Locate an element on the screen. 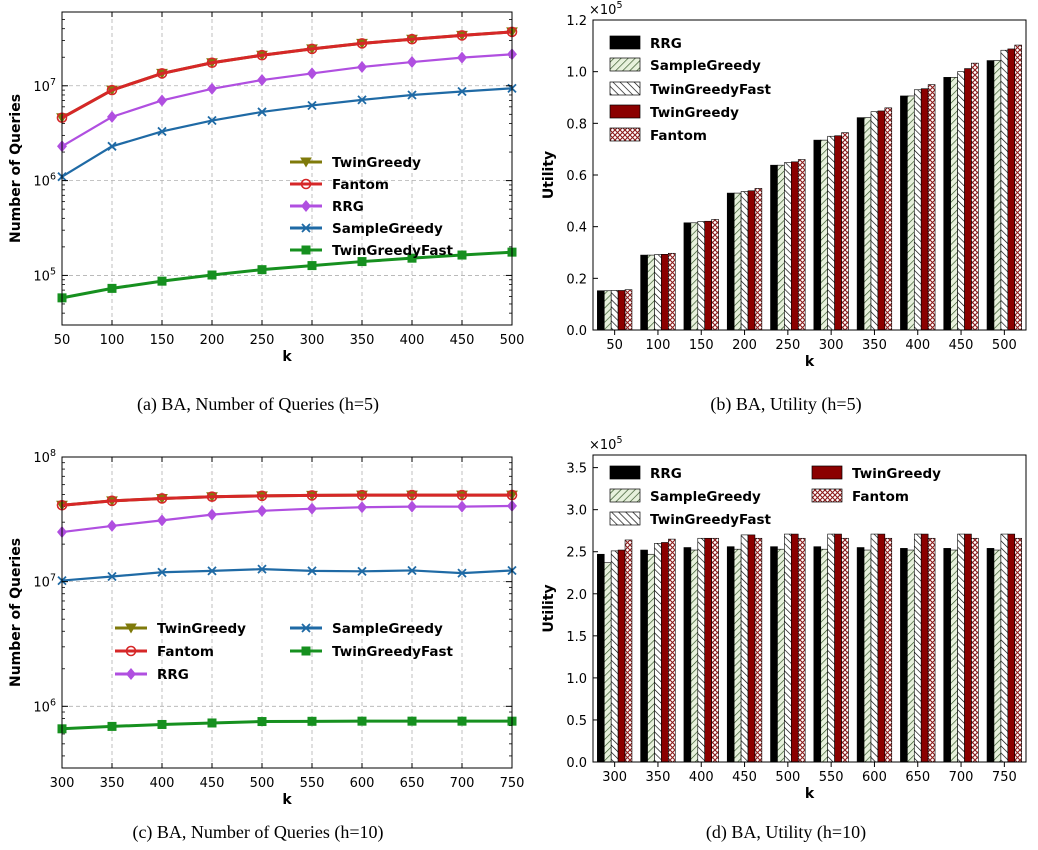 This screenshot has width=1038, height=850. x-tick-label: 400 is located at coordinates (701, 777).